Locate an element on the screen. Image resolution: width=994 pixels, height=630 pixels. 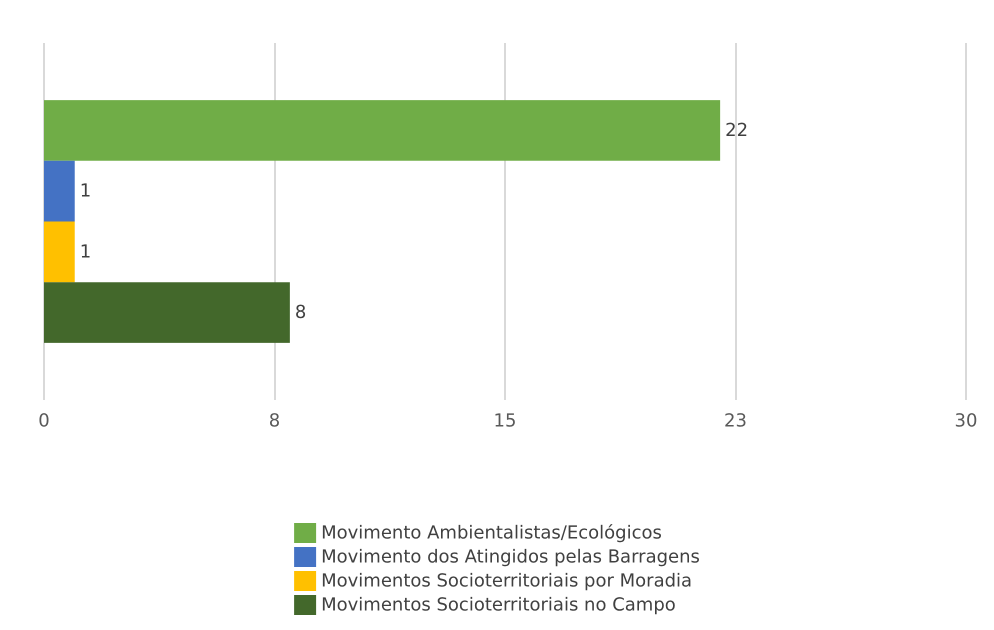
x-tick-label: 23 is located at coordinates (735, 421).